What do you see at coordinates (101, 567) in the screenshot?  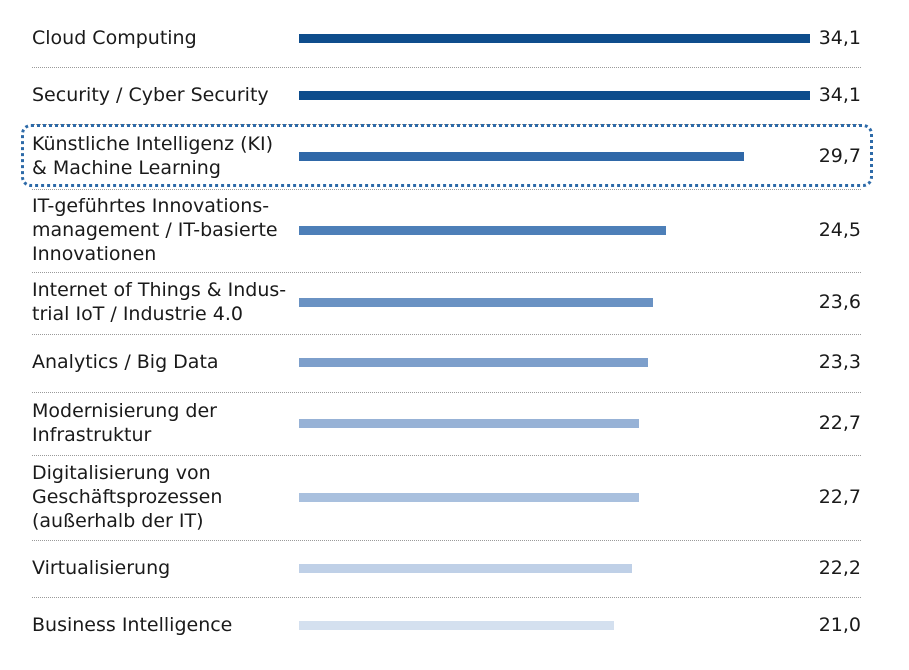 I see `category-label: Virtualisierung` at bounding box center [101, 567].